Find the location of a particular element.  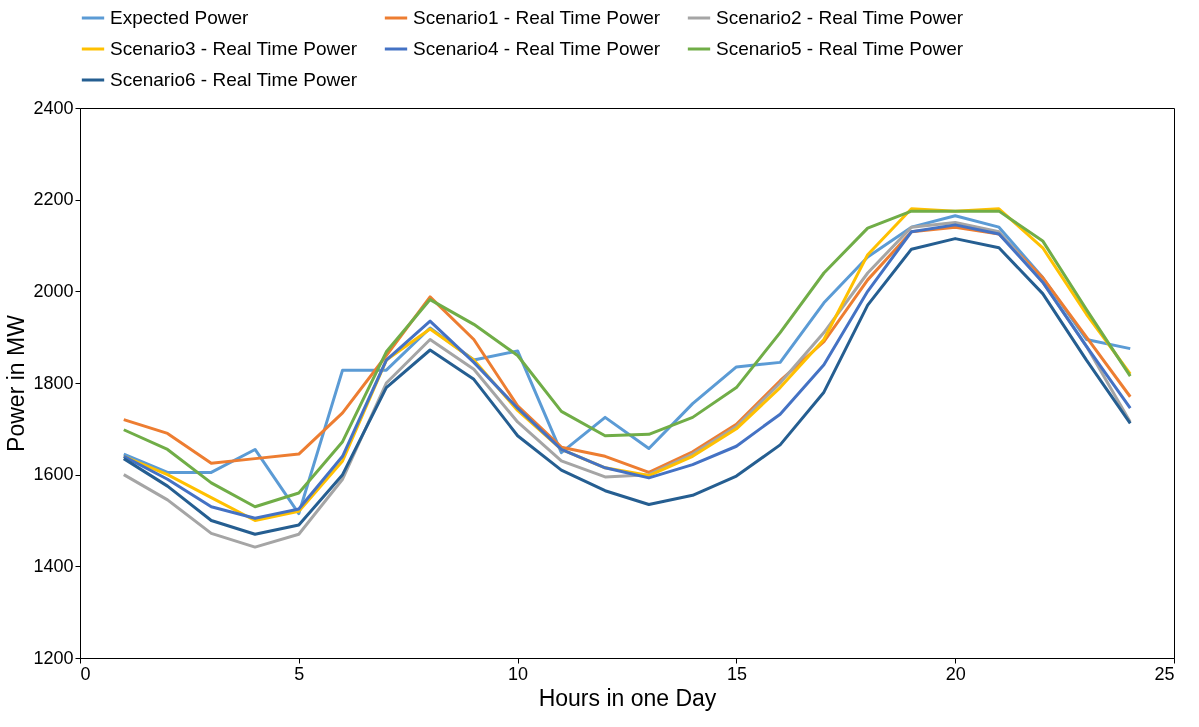

legend-label: Expected Power is located at coordinates (180, 17).